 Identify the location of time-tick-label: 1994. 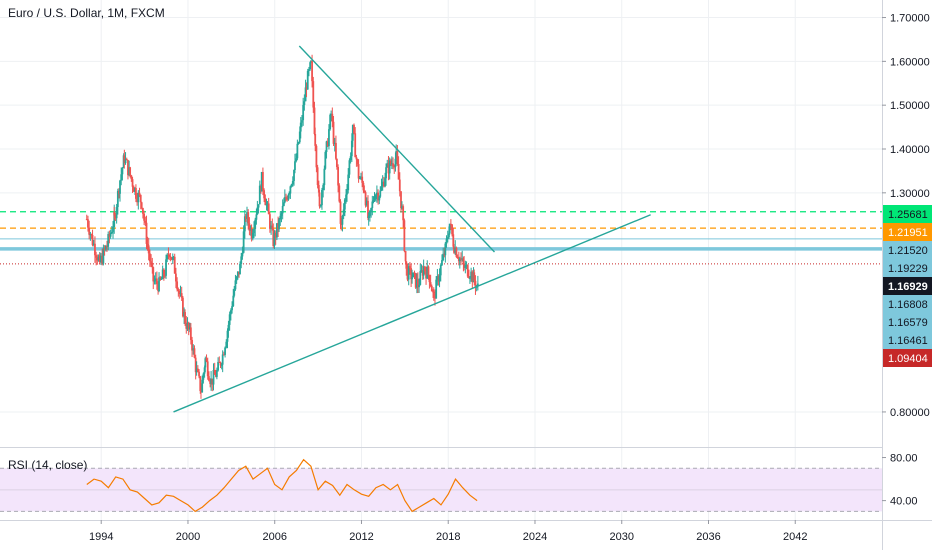
(101, 537).